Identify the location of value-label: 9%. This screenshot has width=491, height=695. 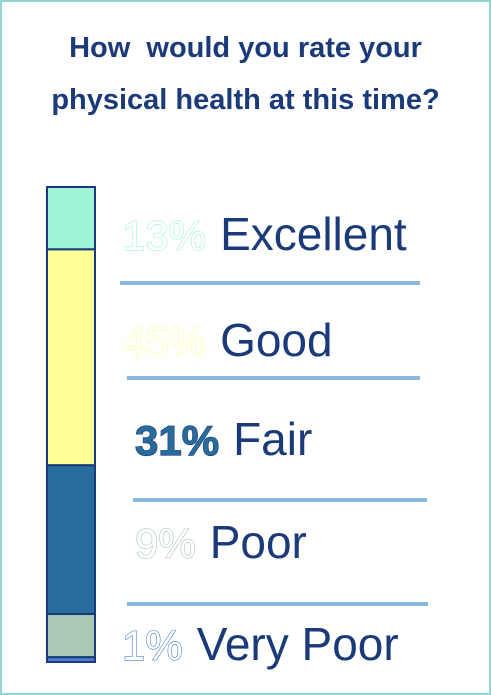
(165, 543).